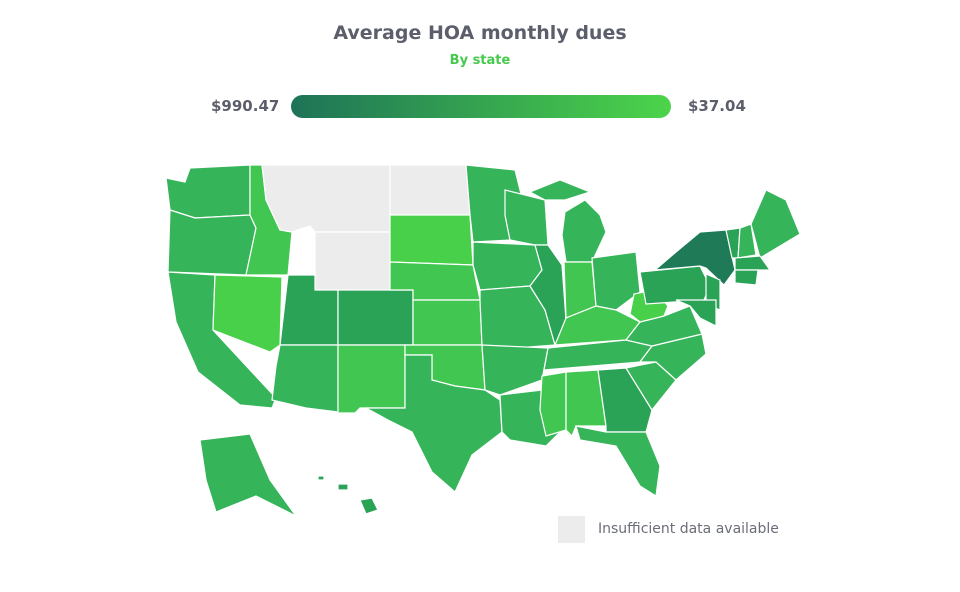 This screenshot has width=960, height=592. I want to click on state-sd, so click(431, 240).